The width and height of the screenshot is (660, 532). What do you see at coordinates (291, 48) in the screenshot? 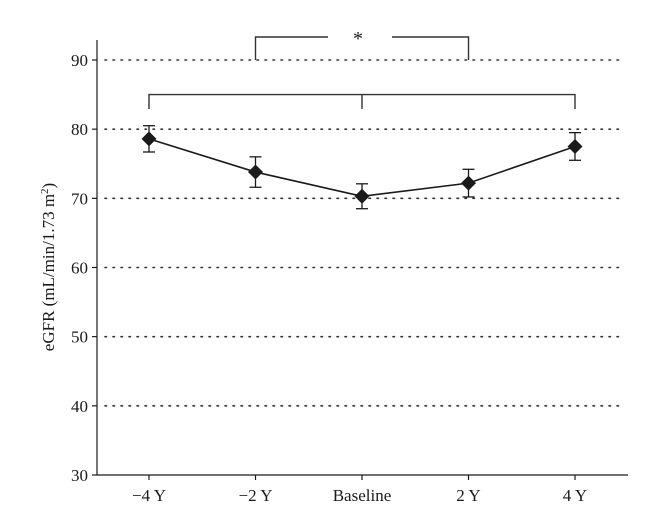
I see `bracket-upper-left` at bounding box center [291, 48].